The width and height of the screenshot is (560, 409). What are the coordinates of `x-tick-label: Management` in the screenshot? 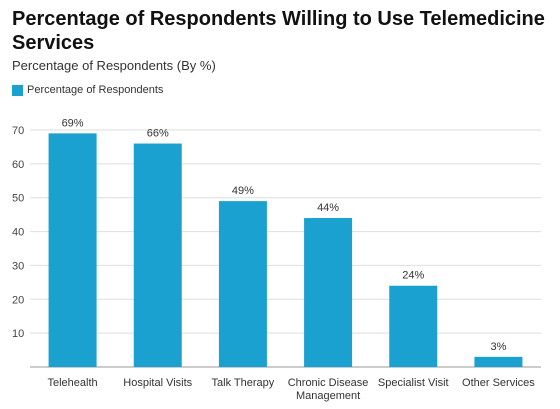 It's located at (328, 396).